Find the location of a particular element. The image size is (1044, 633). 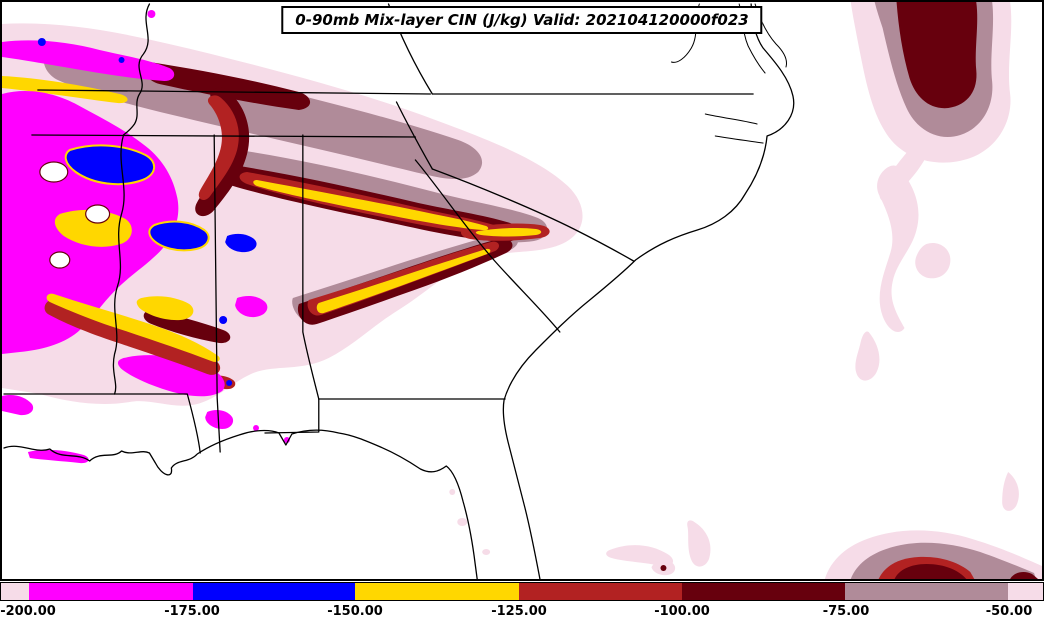

colorbar-tick-label: -100.00 is located at coordinates (682, 611).